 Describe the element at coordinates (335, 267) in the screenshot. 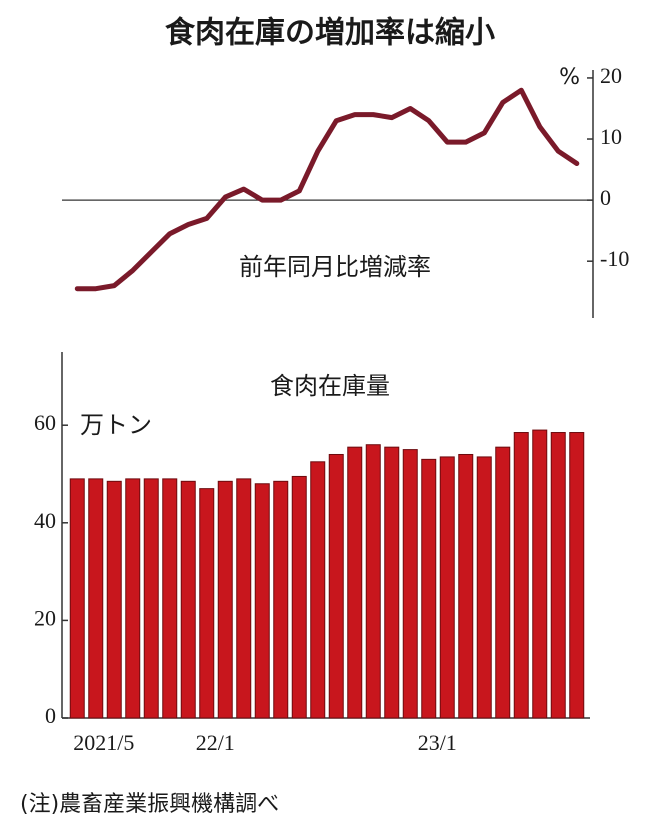

I see `line-label: 前年同月比増減率` at that location.